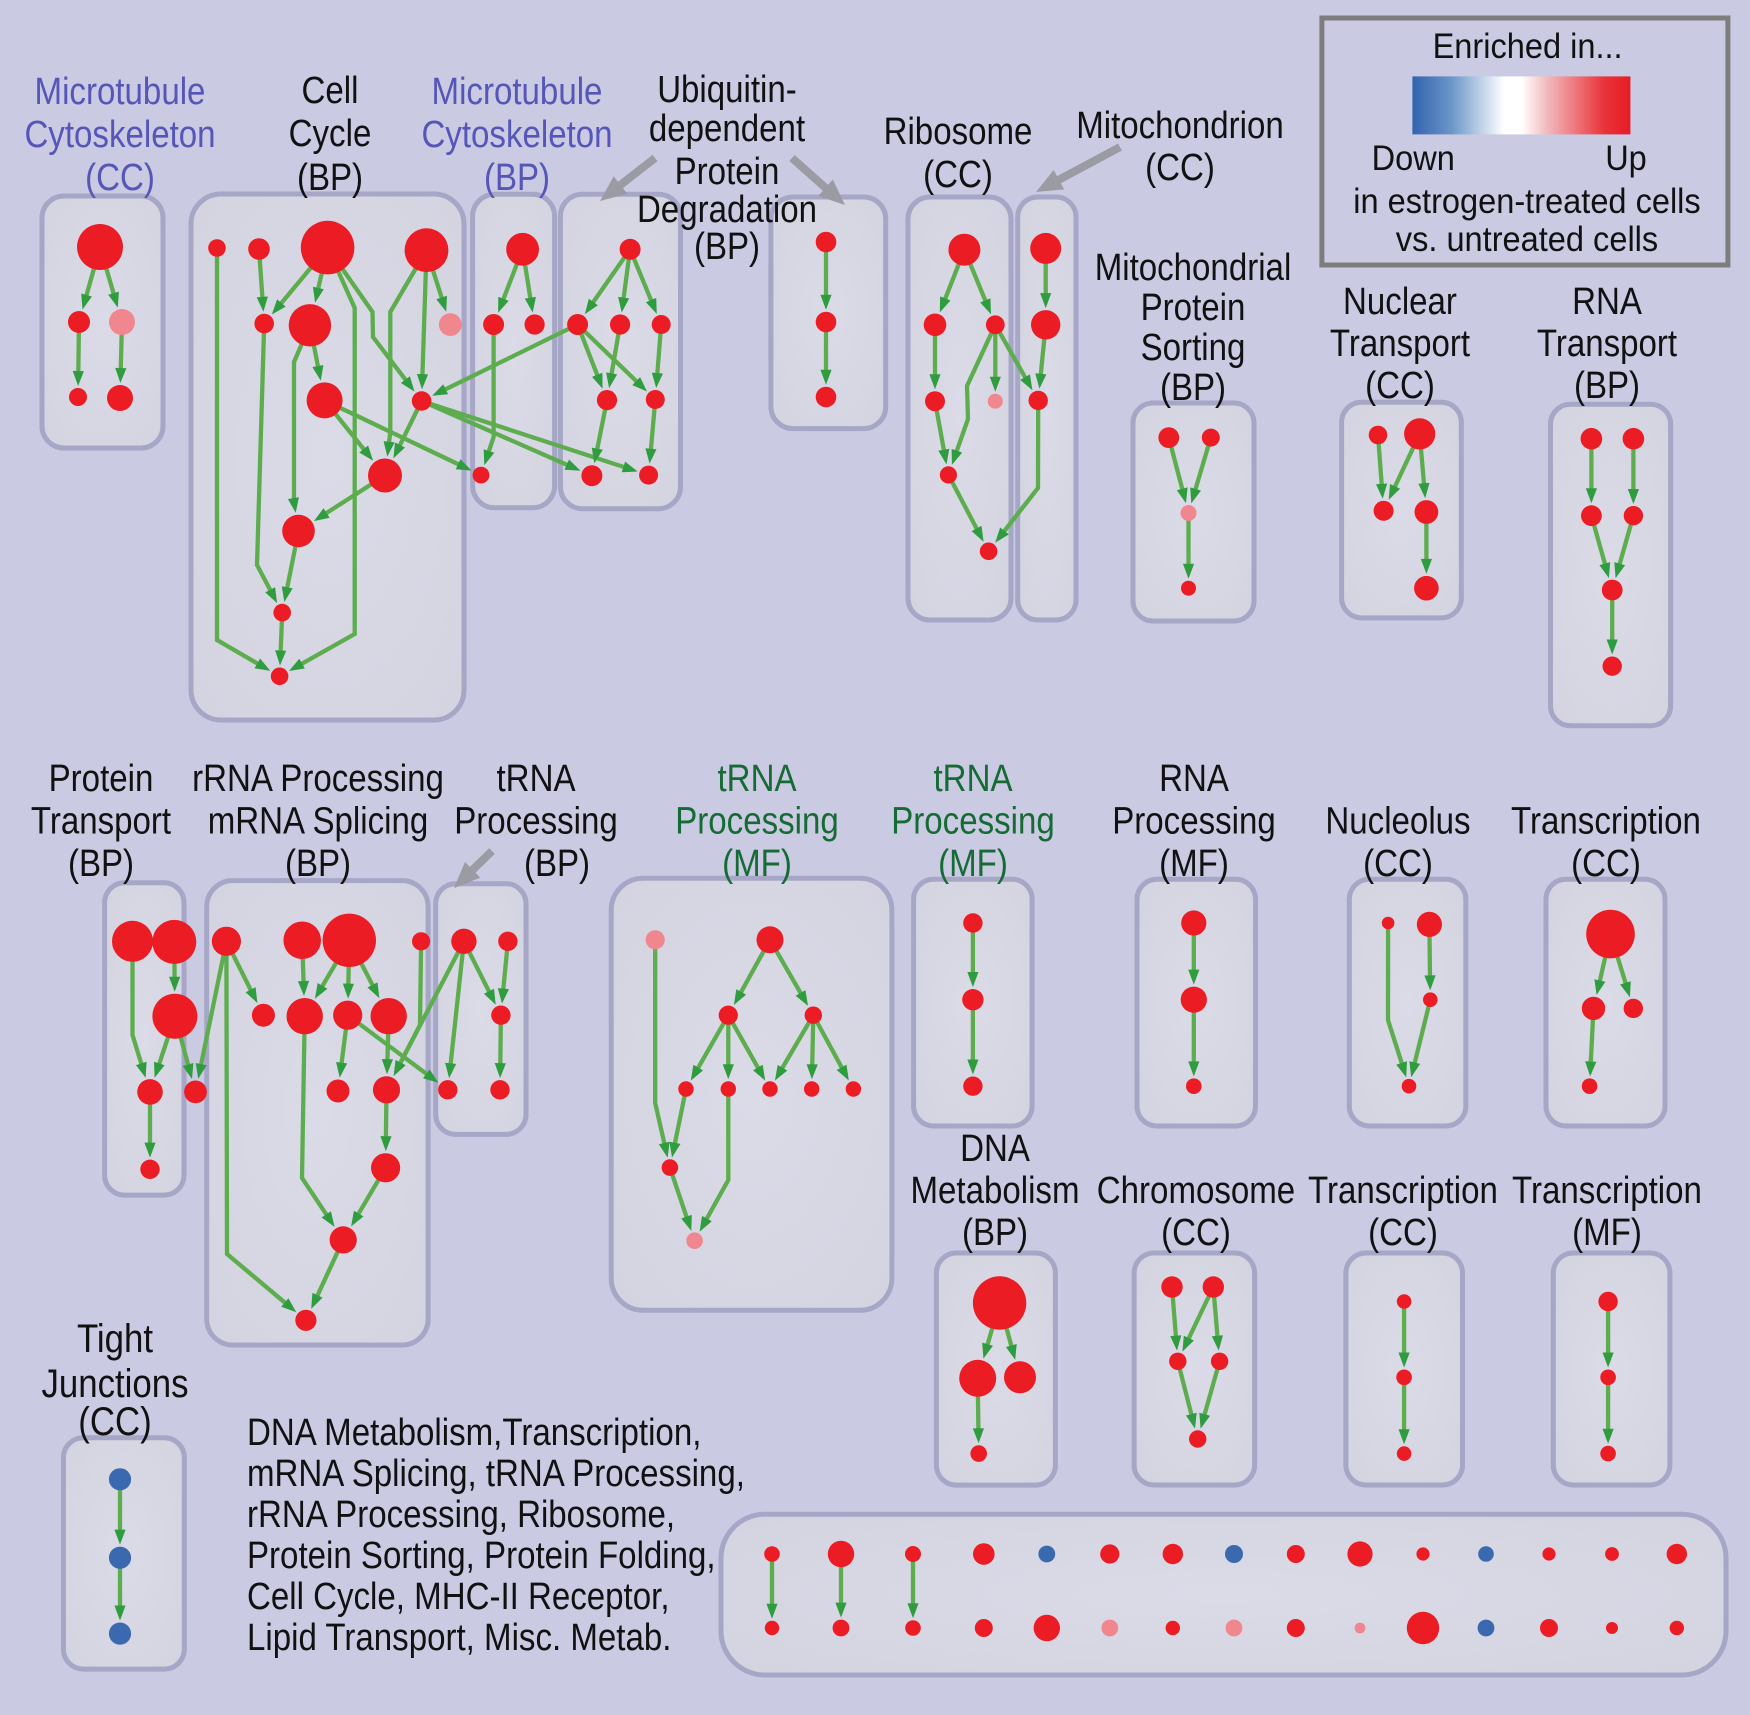 The width and height of the screenshot is (1750, 1715). Describe the element at coordinates (727, 90) in the screenshot. I see `svg-text: Ubiquitin-` at that location.